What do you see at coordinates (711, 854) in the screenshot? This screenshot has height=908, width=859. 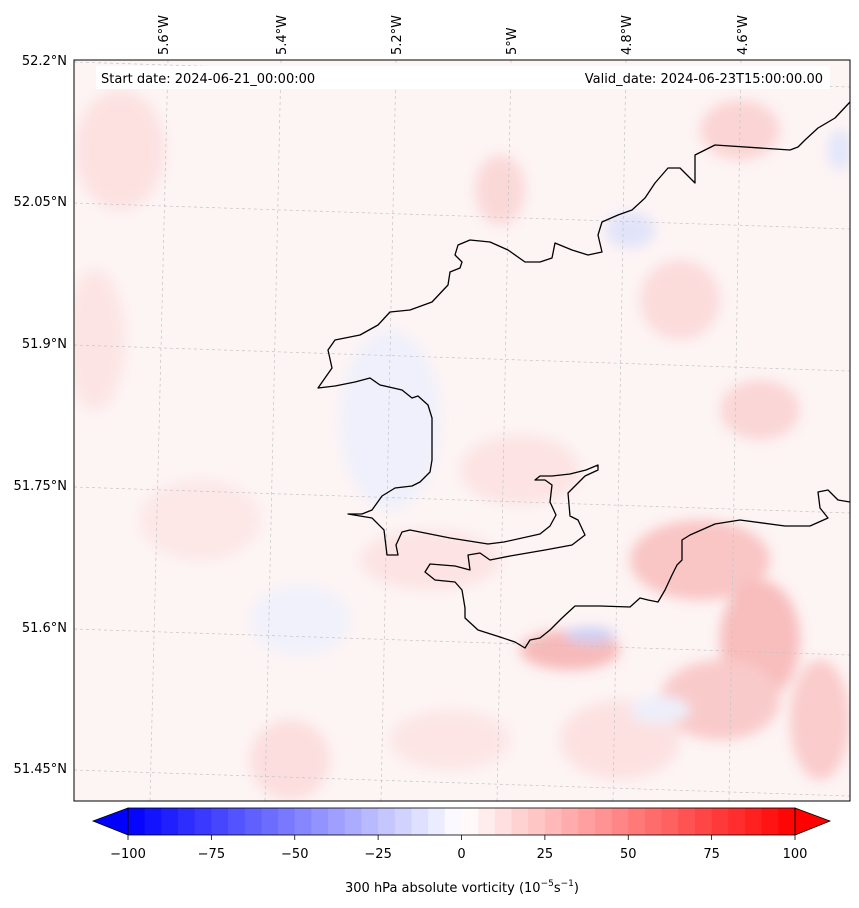 I see `colorbar-tick-label: 75` at bounding box center [711, 854].